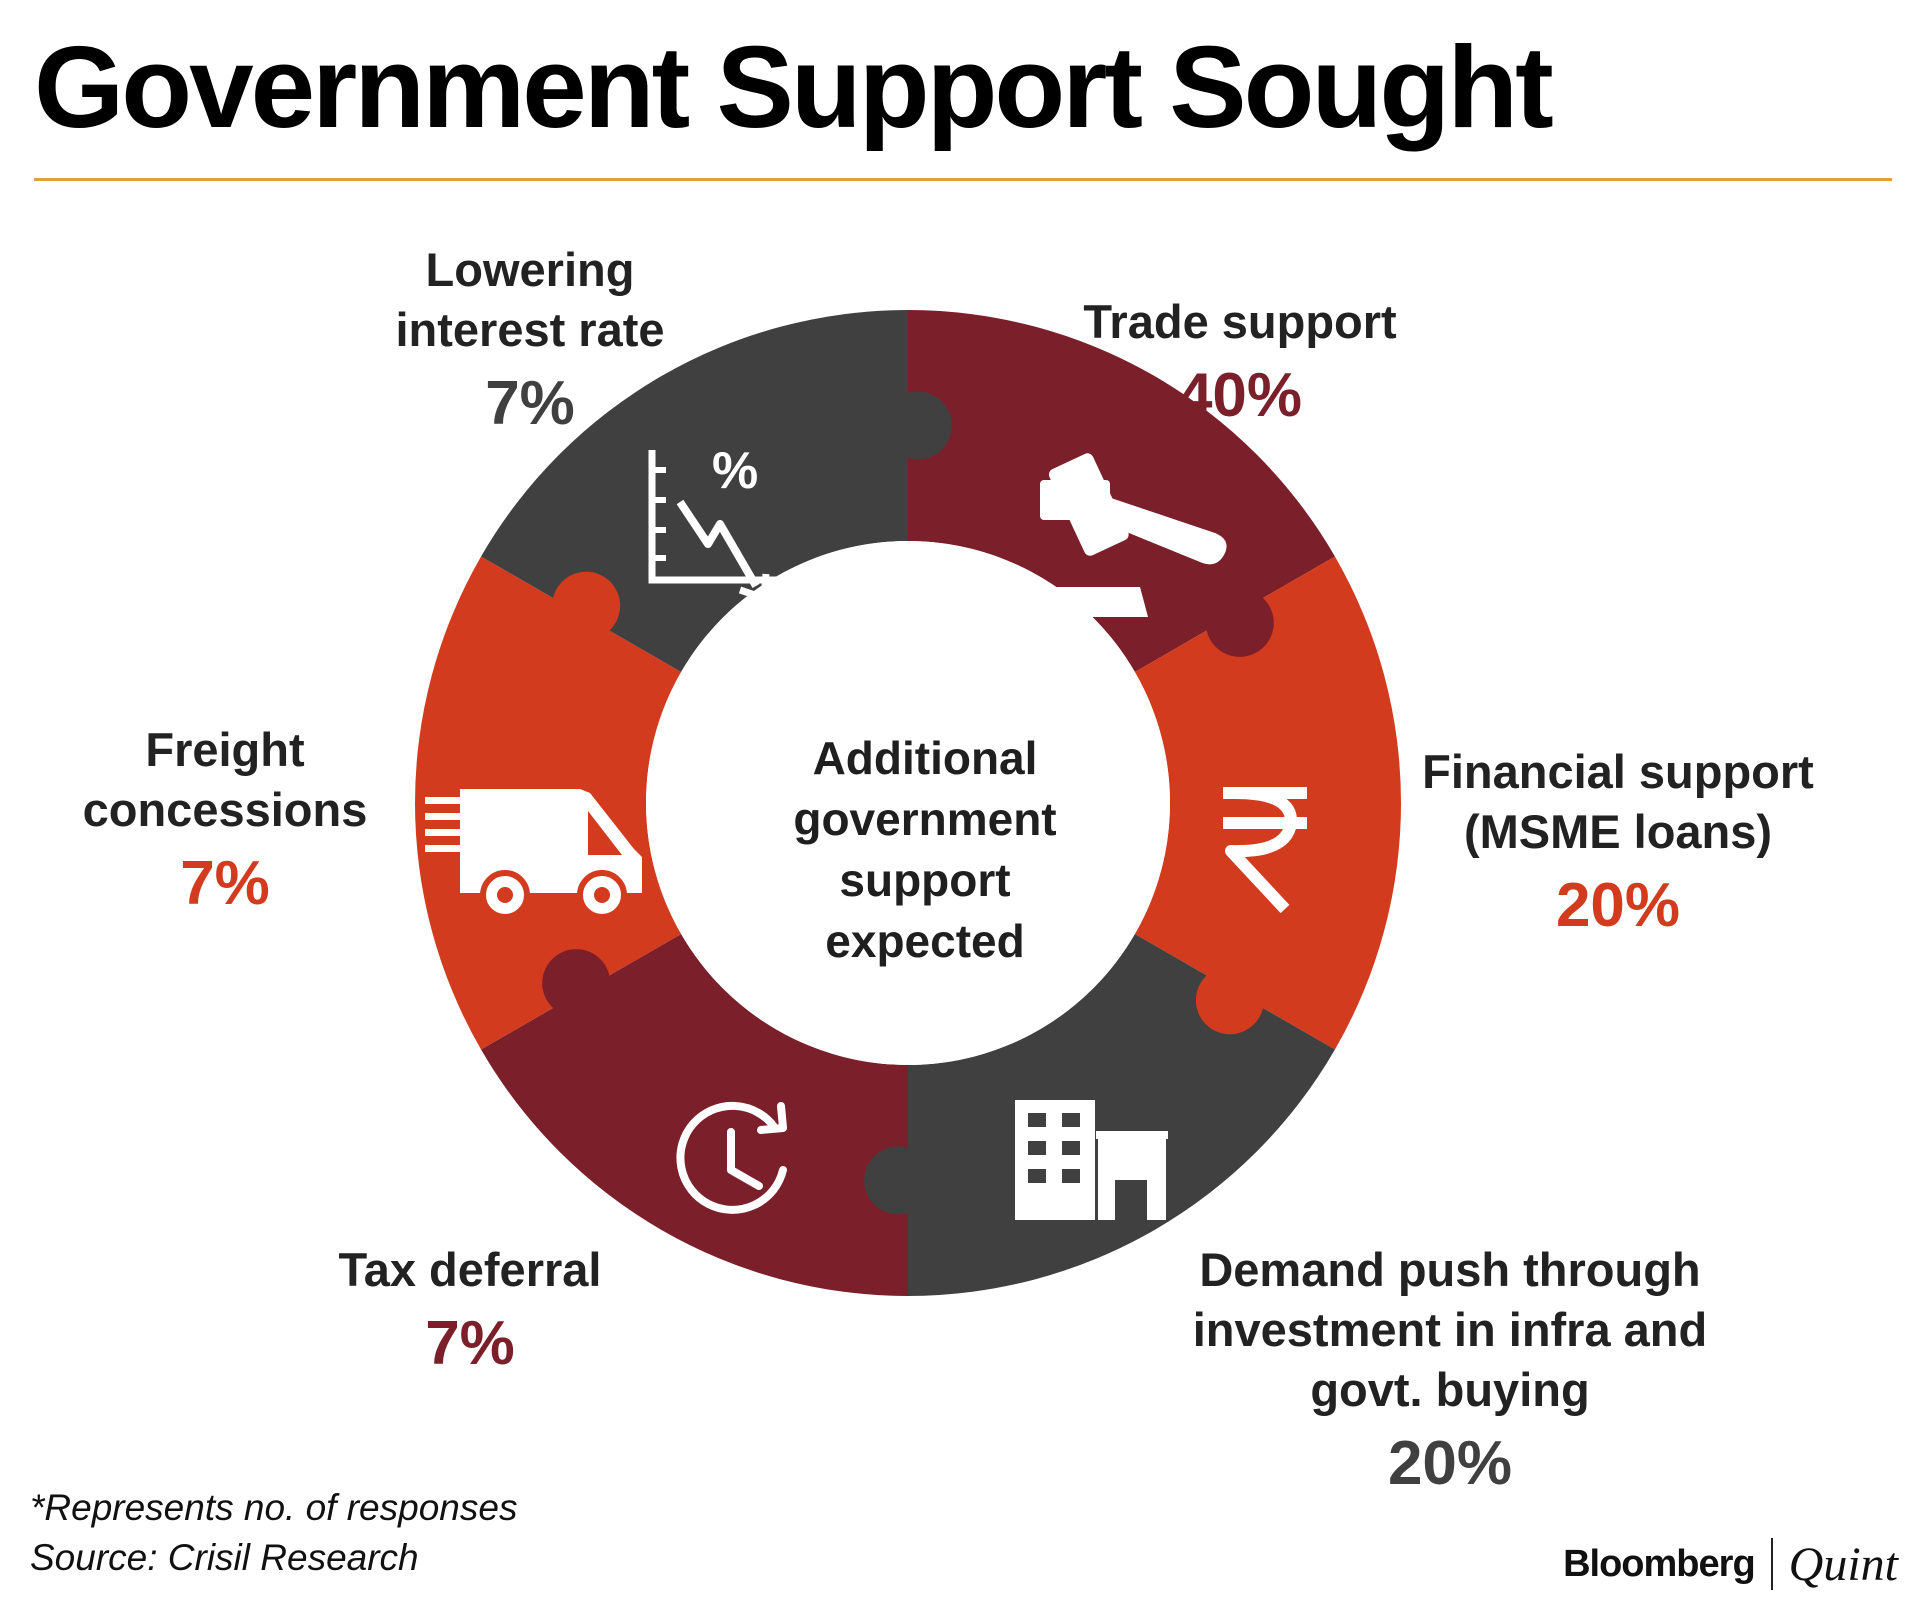 The image size is (1920, 1607). Describe the element at coordinates (731, 1157) in the screenshot. I see `clock-icon` at that location.